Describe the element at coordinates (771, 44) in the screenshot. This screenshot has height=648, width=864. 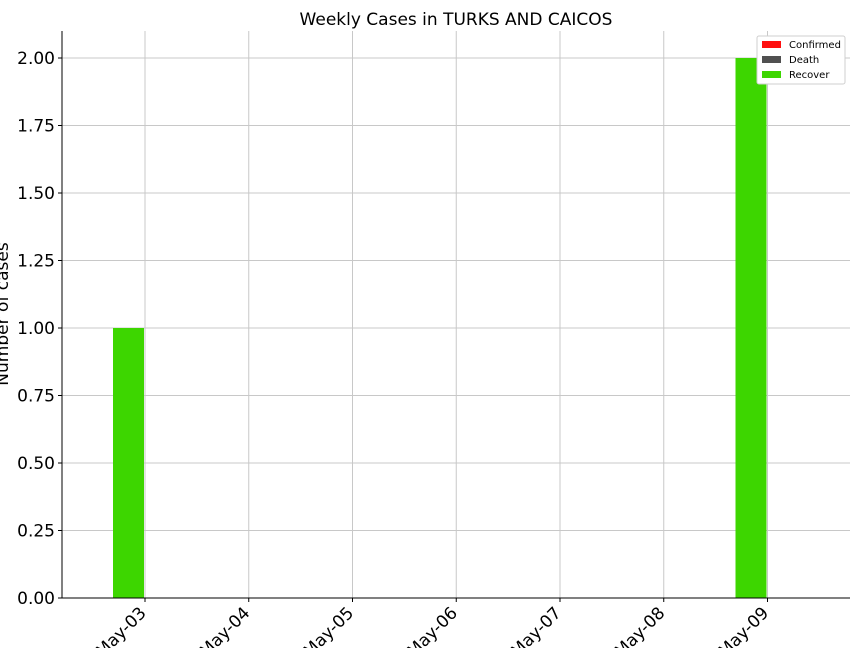
I see `legend-swatch-confirmed` at that location.